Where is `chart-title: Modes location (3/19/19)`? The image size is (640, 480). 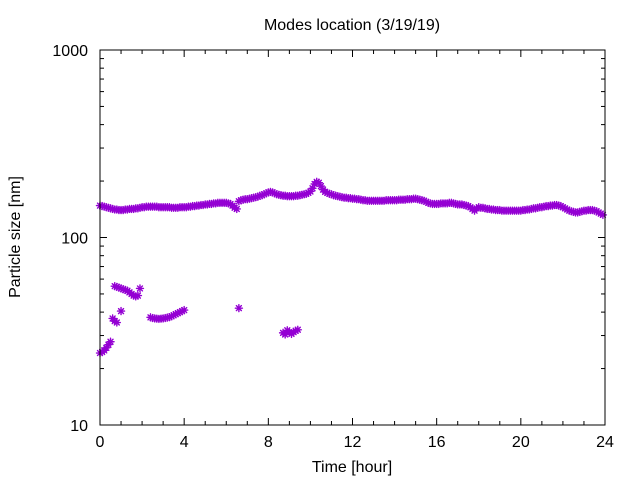 chart-title: Modes location (3/19/19) is located at coordinates (352, 25).